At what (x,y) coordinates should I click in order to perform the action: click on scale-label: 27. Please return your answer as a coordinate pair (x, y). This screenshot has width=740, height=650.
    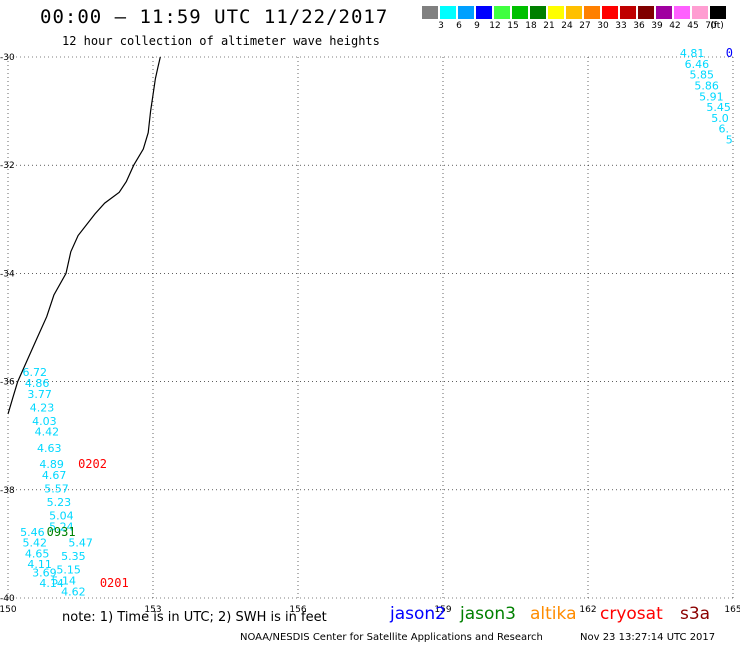
    Looking at the image, I should click on (585, 26).